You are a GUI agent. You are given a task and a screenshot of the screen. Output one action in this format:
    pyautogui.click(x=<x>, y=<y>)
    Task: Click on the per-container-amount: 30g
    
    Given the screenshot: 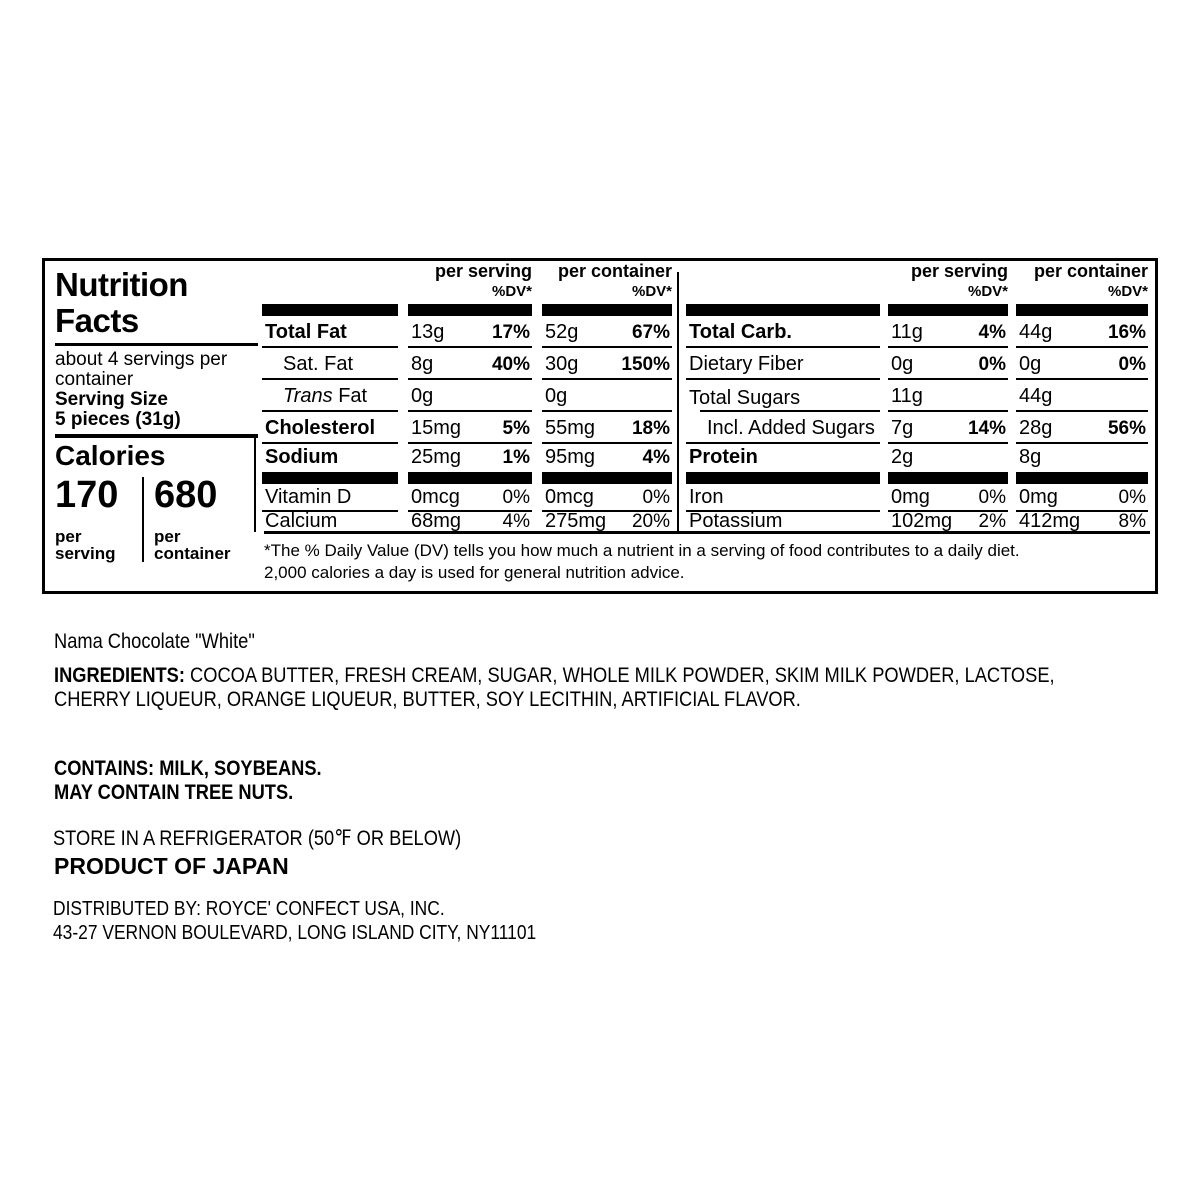 What is the action you would take?
    pyautogui.click(x=562, y=364)
    